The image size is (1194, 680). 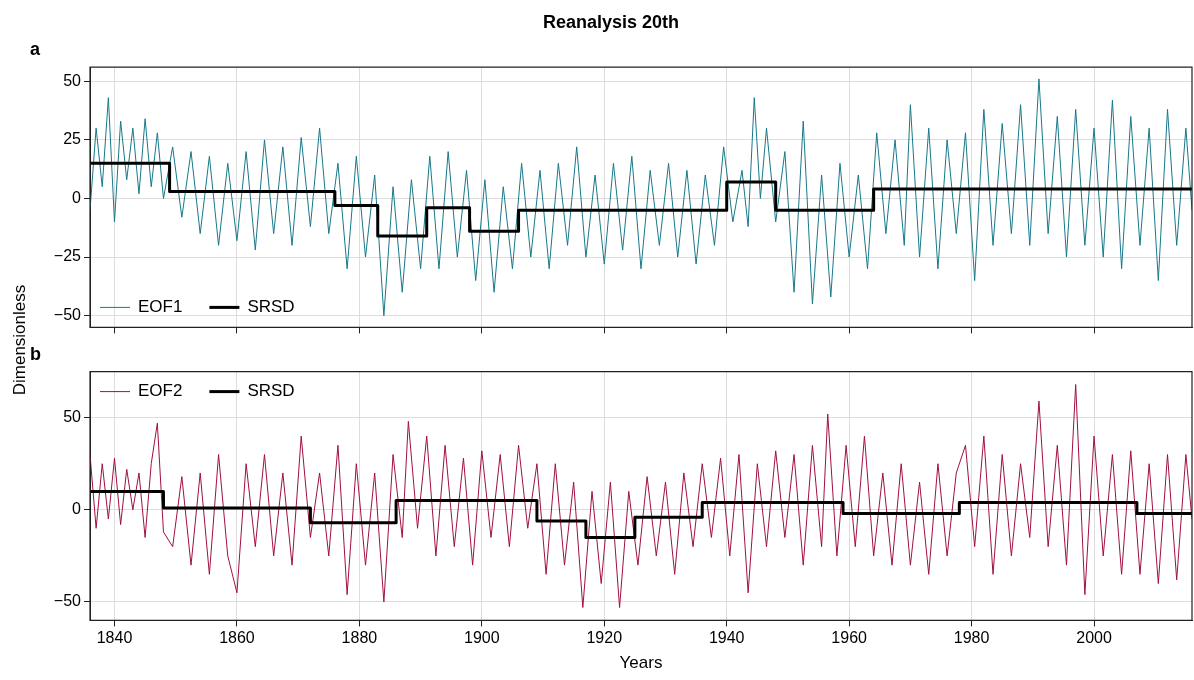 What do you see at coordinates (1094, 638) in the screenshot?
I see `x-tick-label: 2000` at bounding box center [1094, 638].